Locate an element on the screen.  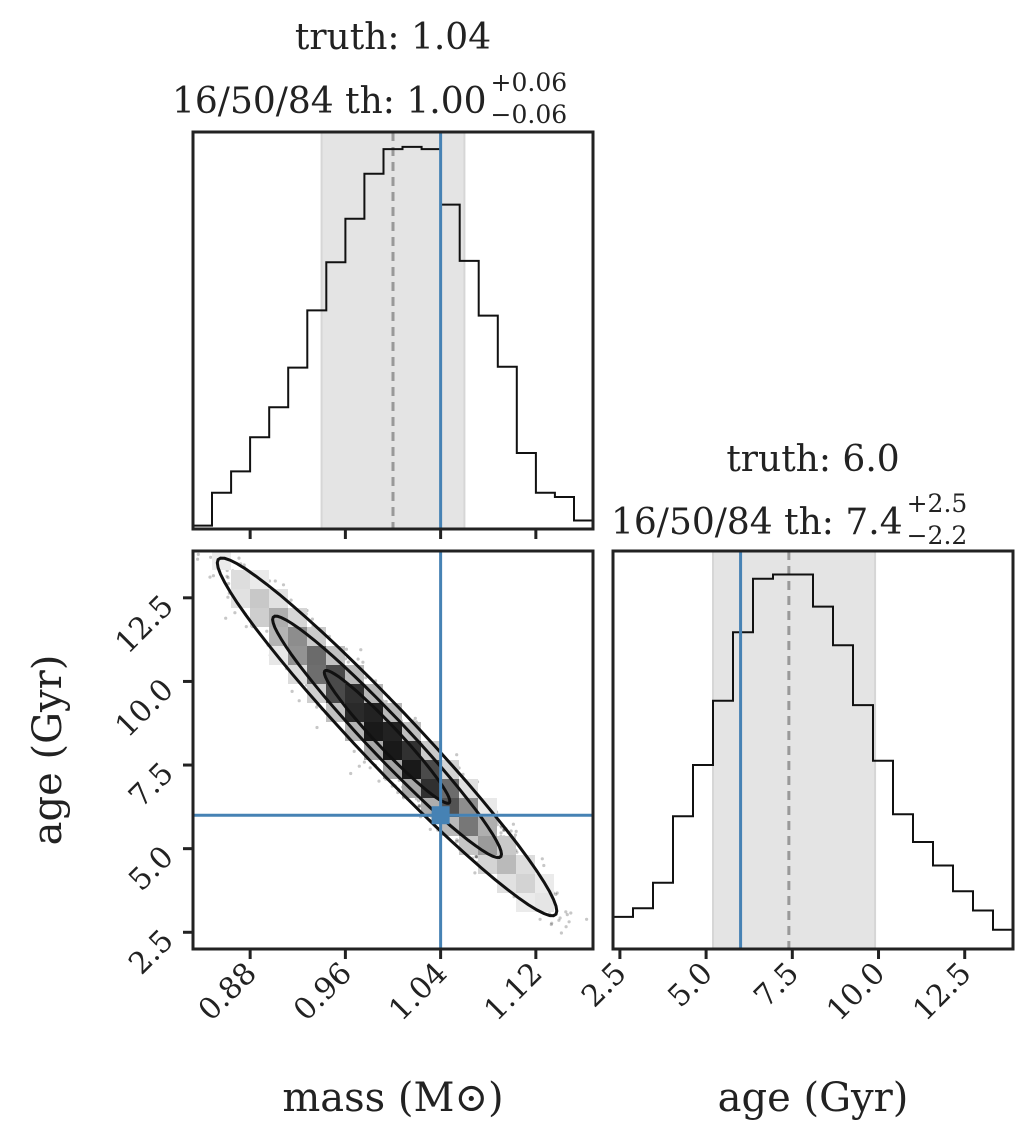
age-histogram-steps is located at coordinates (813, 752).